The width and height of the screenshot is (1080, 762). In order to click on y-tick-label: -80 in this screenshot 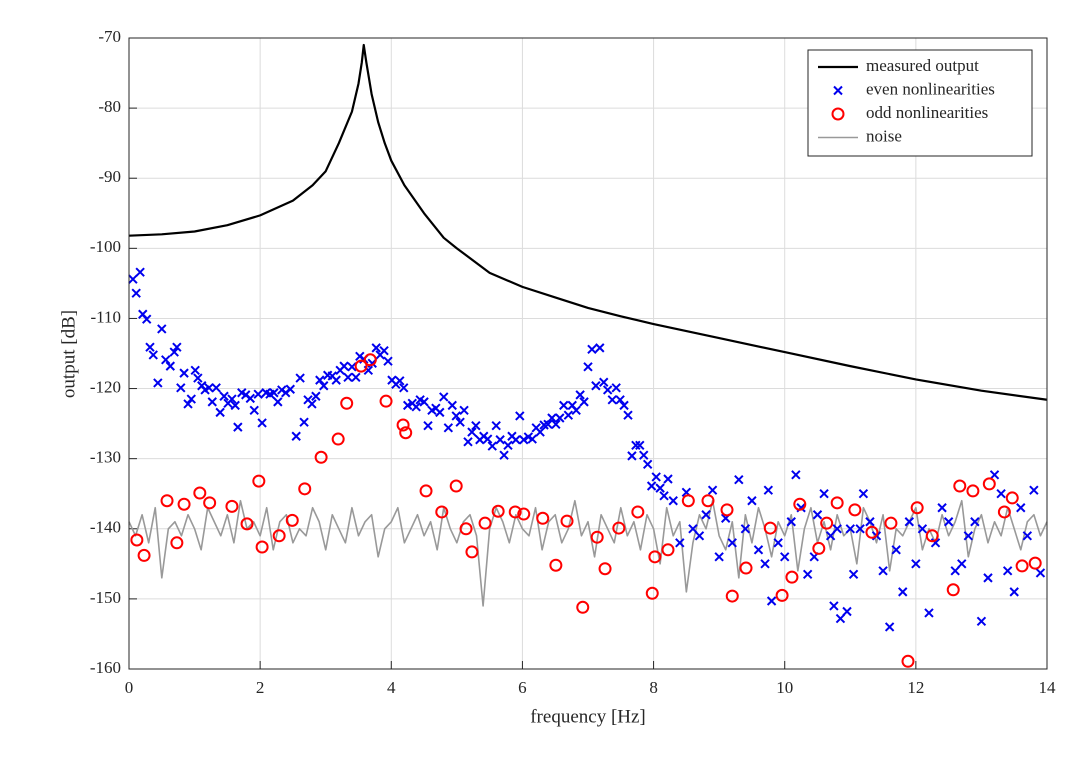, I will do `click(109, 106)`.